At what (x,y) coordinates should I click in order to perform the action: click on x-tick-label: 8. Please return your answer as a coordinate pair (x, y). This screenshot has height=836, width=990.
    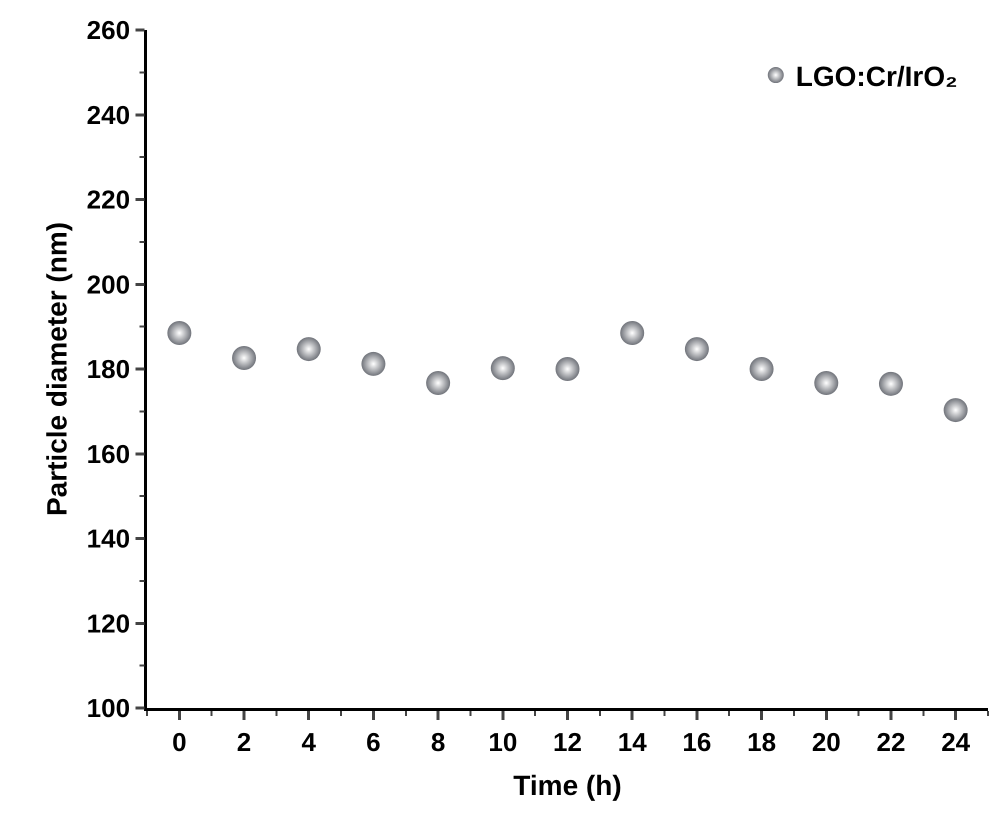
    Looking at the image, I should click on (438, 741).